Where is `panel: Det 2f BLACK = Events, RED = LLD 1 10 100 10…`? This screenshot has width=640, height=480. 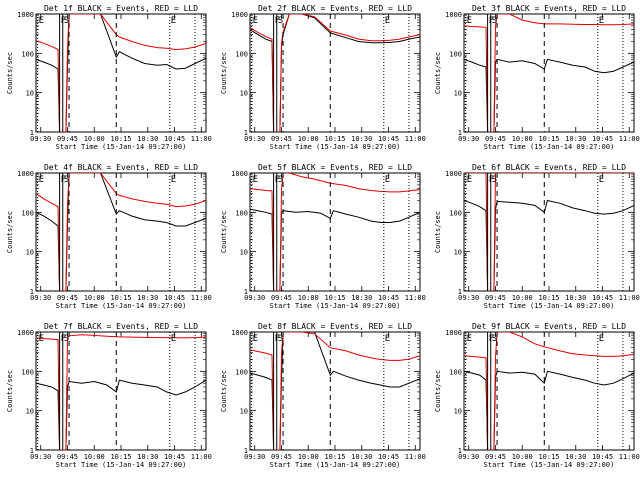 panel: Det 2f BLACK = Events, RED = LLD 1 10 100 10… is located at coordinates (323, 77).